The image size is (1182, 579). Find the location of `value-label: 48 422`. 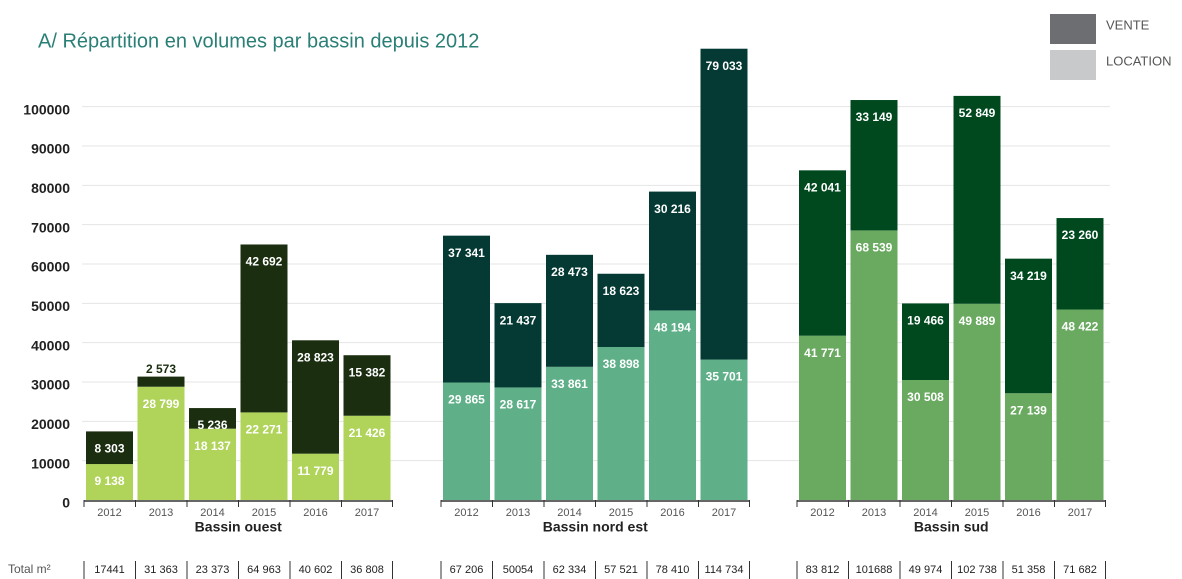

value-label: 48 422 is located at coordinates (1080, 327).